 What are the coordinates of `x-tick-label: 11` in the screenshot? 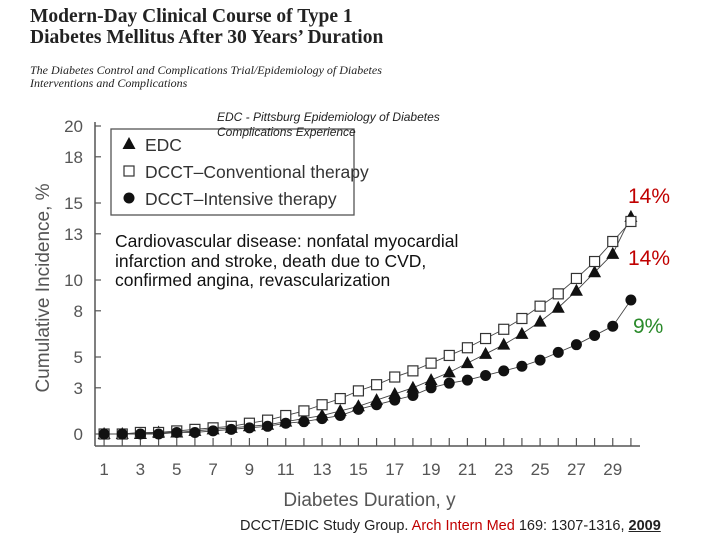 It's located at (286, 469).